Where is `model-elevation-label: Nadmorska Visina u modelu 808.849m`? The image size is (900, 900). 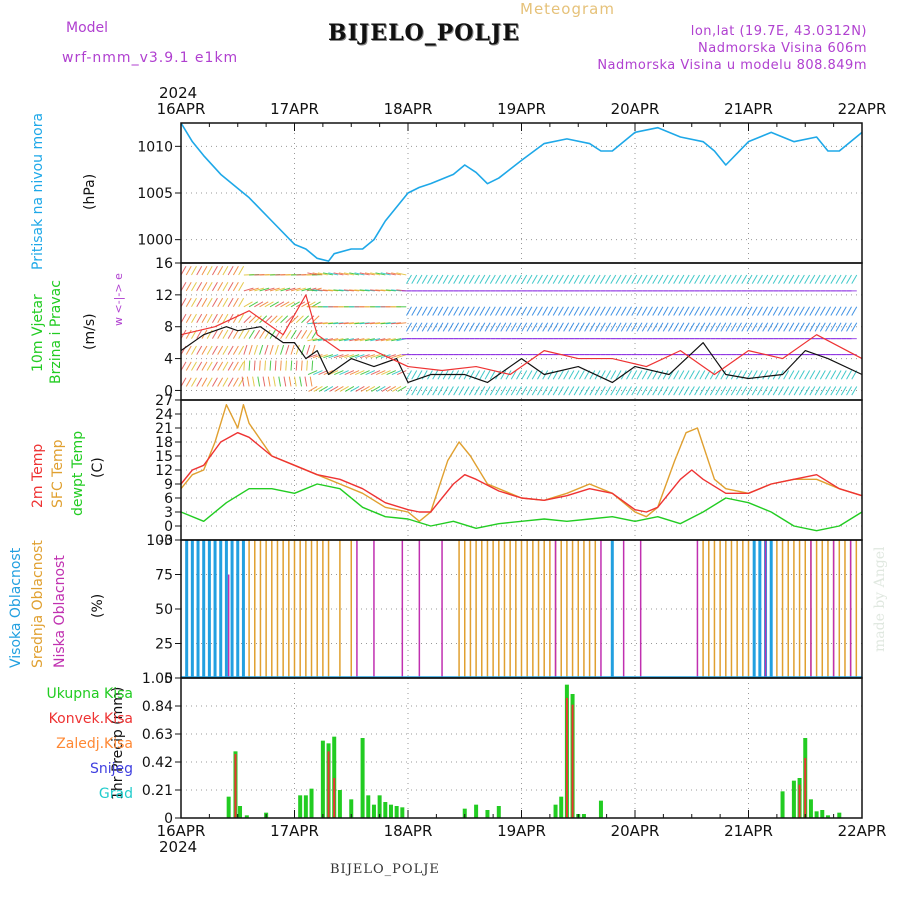 model-elevation-label: Nadmorska Visina u modelu 808.849m is located at coordinates (732, 65).